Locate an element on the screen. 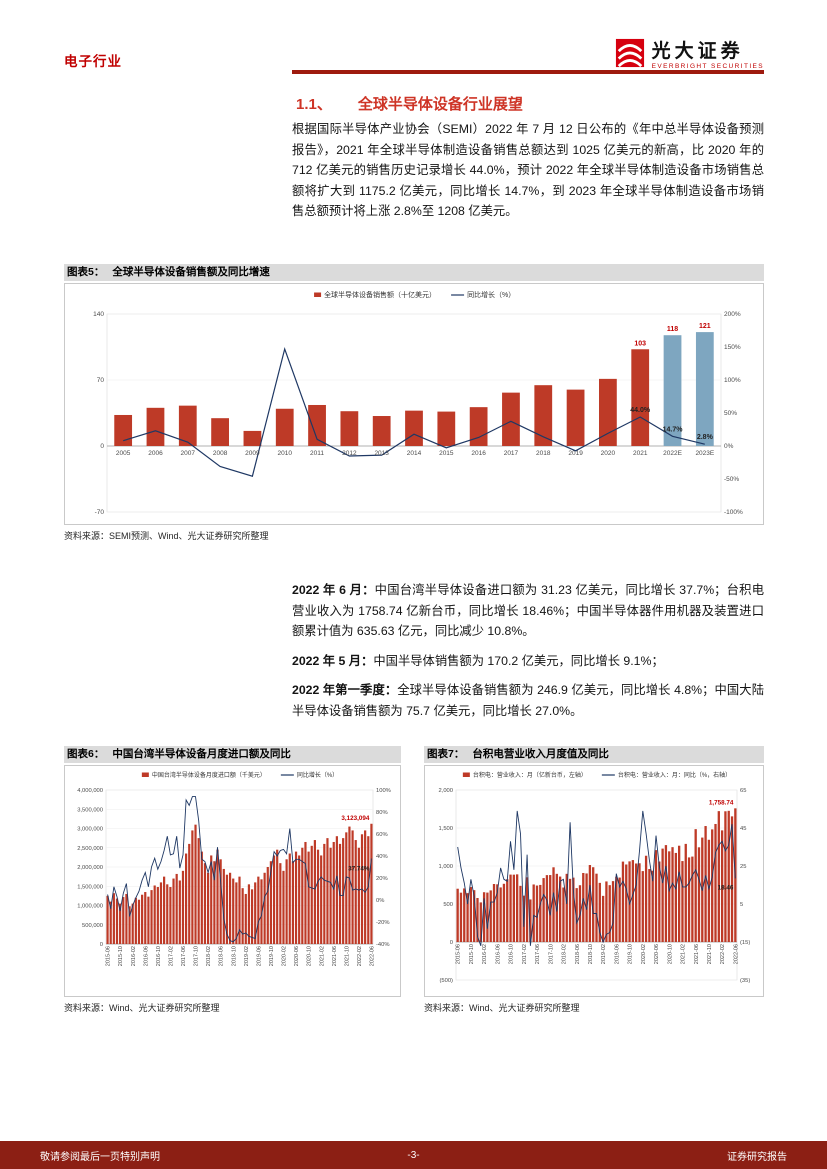  svg-text: 2020 is located at coordinates (608, 453).